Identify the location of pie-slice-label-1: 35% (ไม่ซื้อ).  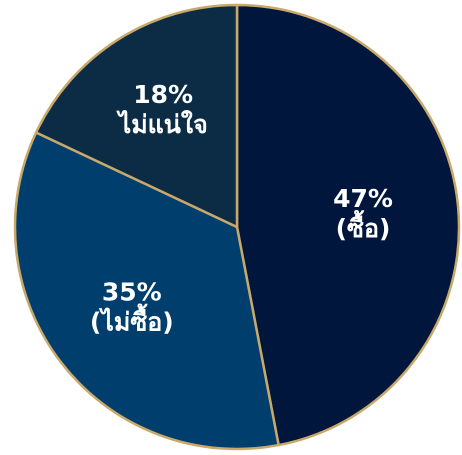
(132, 307).